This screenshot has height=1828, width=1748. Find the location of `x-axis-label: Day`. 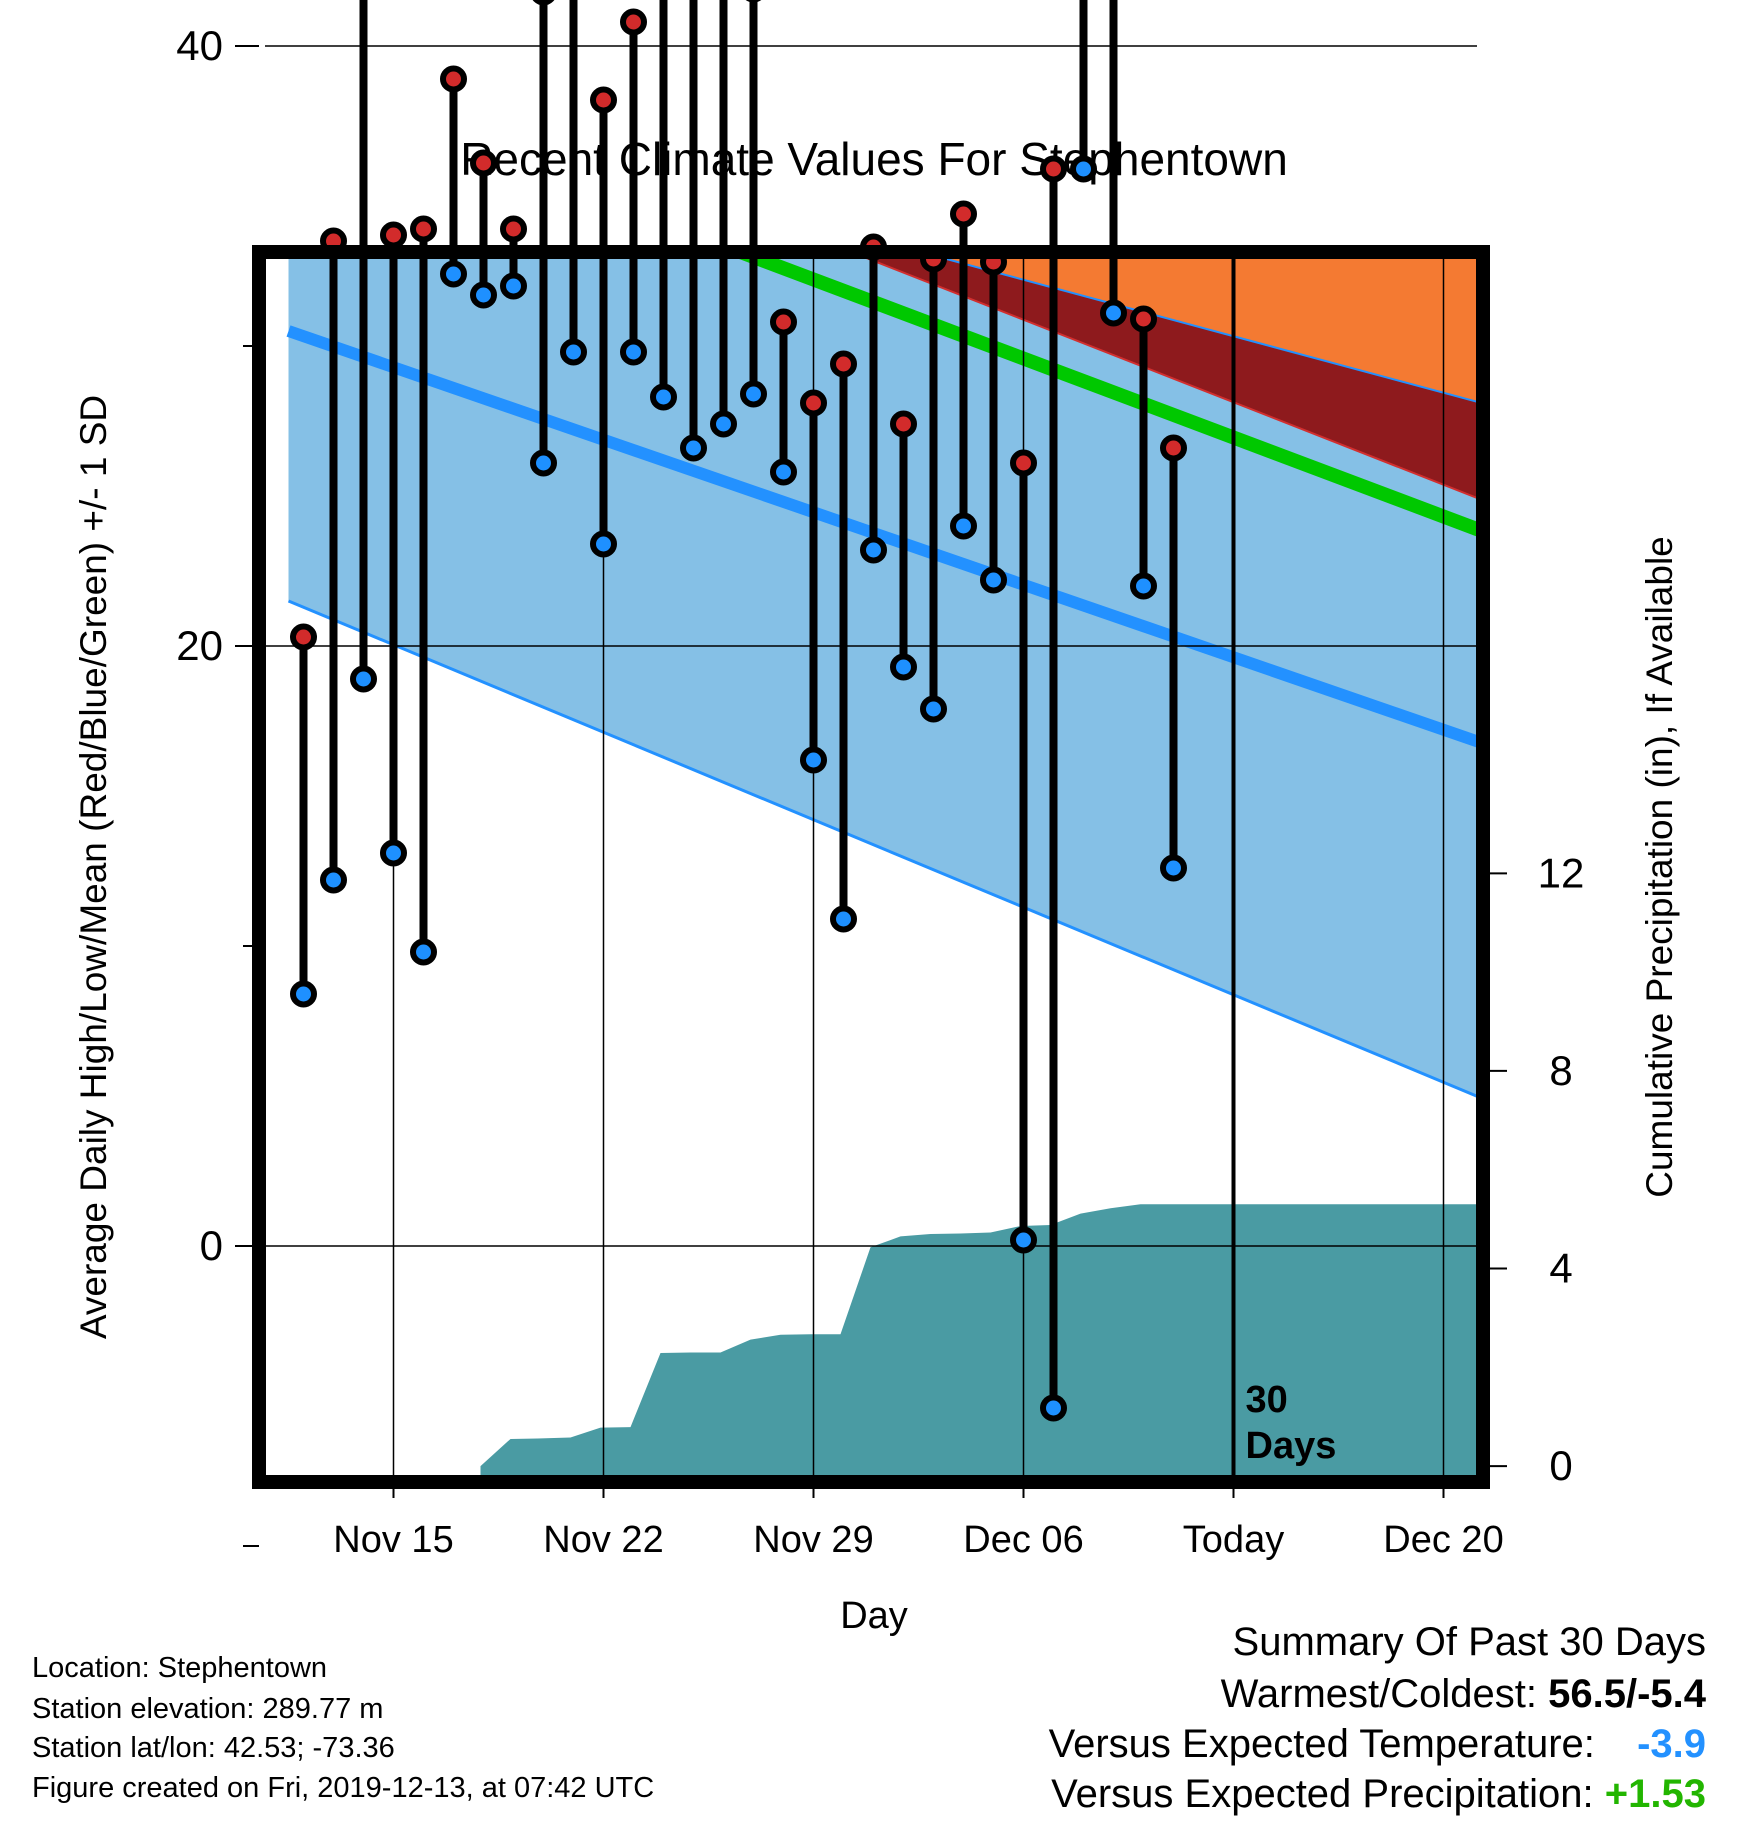

x-axis-label: Day is located at coordinates (874, 1616).